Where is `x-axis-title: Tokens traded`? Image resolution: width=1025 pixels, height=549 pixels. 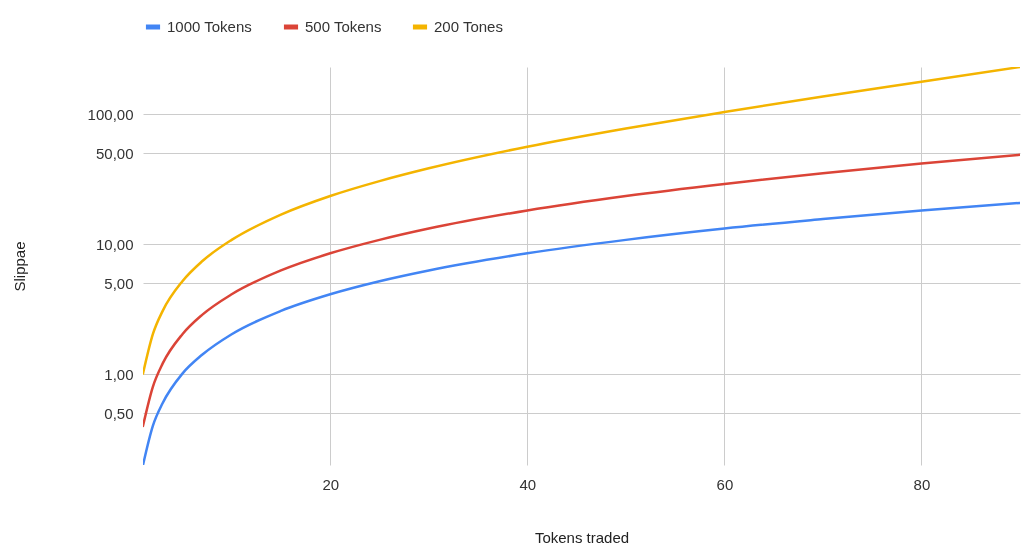
x-axis-title: Tokens traded is located at coordinates (582, 537).